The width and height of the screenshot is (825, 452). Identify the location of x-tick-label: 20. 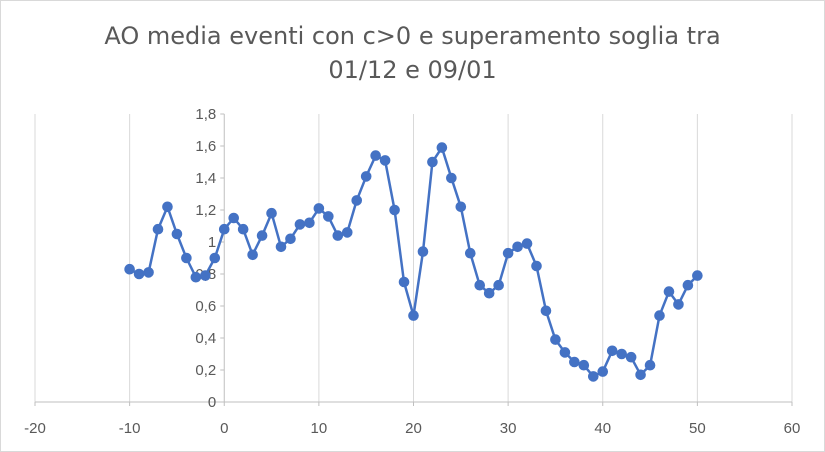
(413, 428).